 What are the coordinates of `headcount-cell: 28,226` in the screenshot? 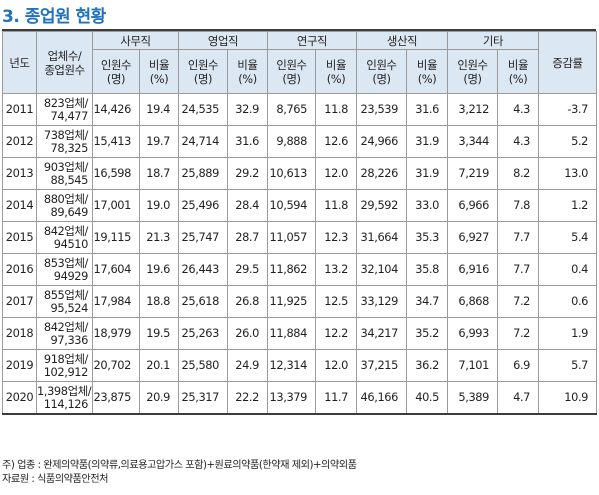 It's located at (381, 173).